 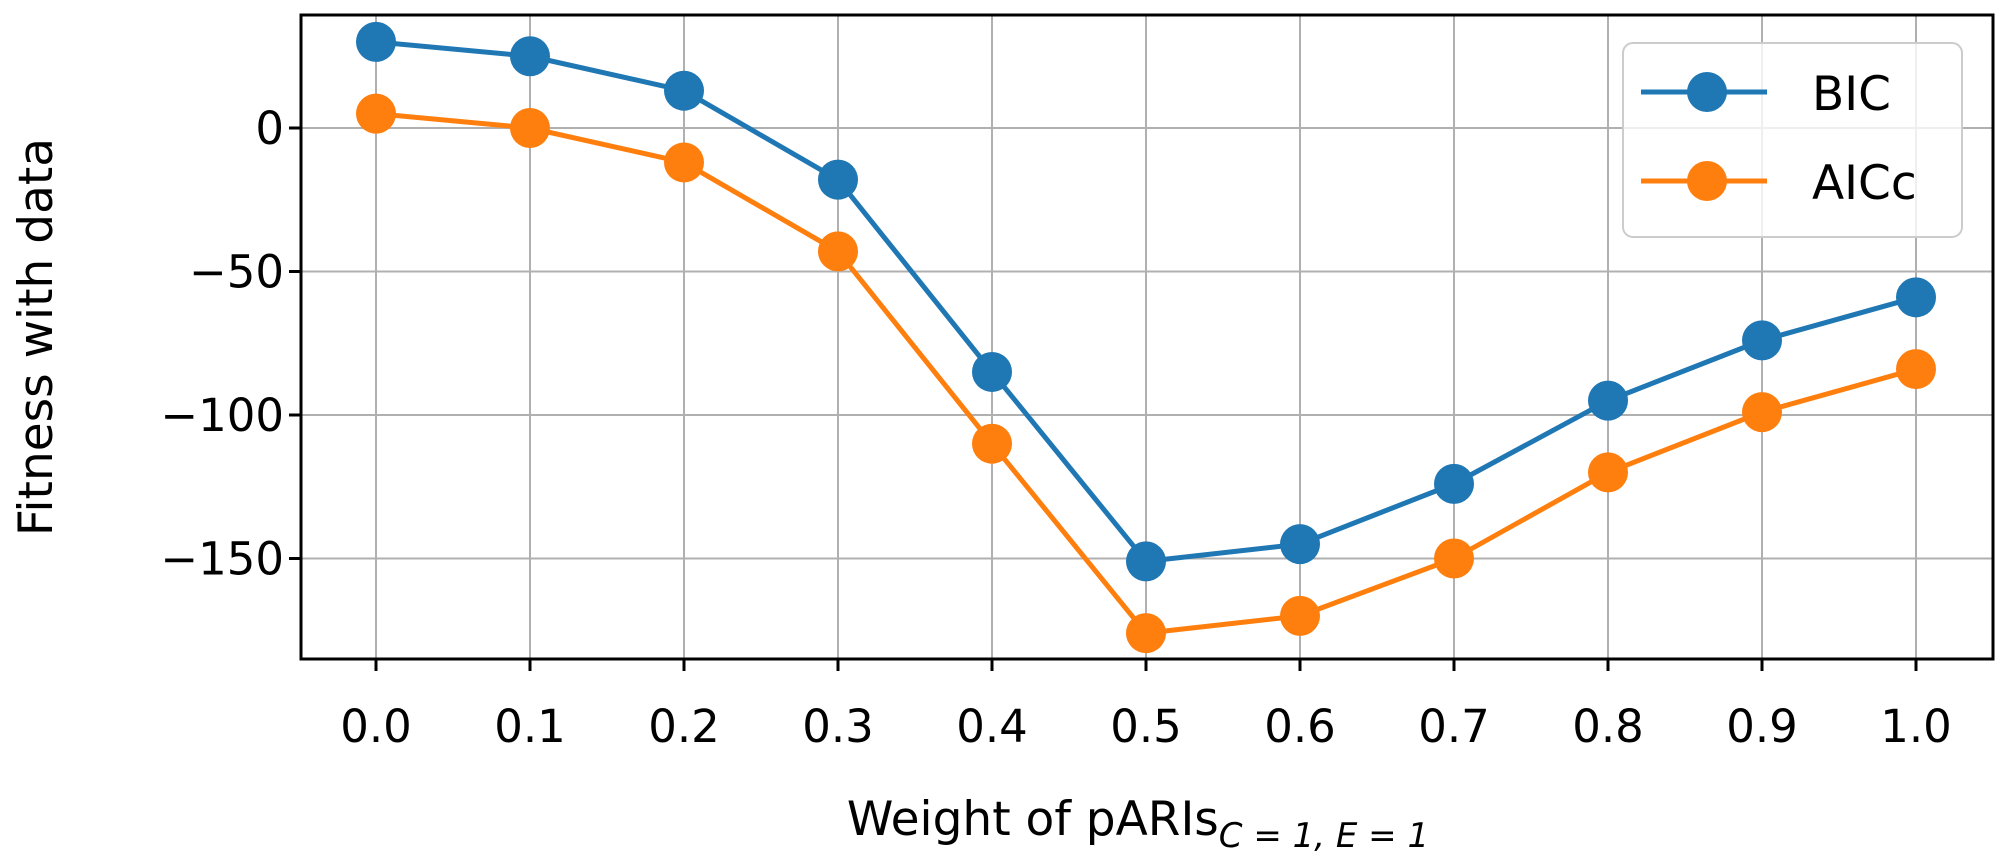 What do you see at coordinates (1779, 183) in the screenshot?
I see `legend-item-aicc: AICc` at bounding box center [1779, 183].